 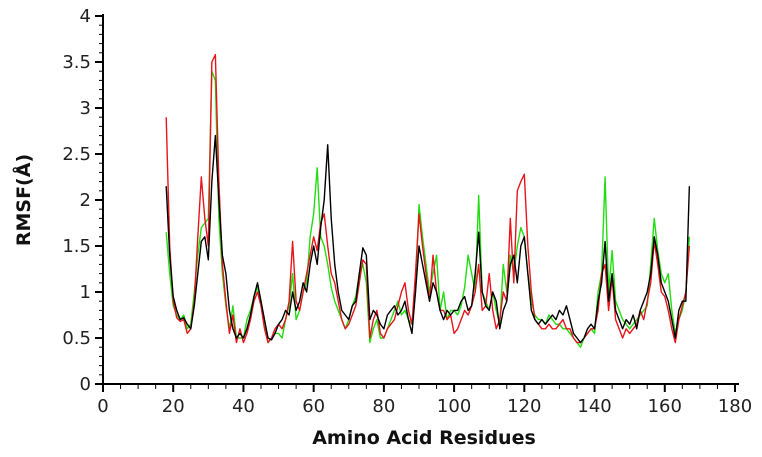 I want to click on x-tick-label: 160, so click(x=665, y=406).